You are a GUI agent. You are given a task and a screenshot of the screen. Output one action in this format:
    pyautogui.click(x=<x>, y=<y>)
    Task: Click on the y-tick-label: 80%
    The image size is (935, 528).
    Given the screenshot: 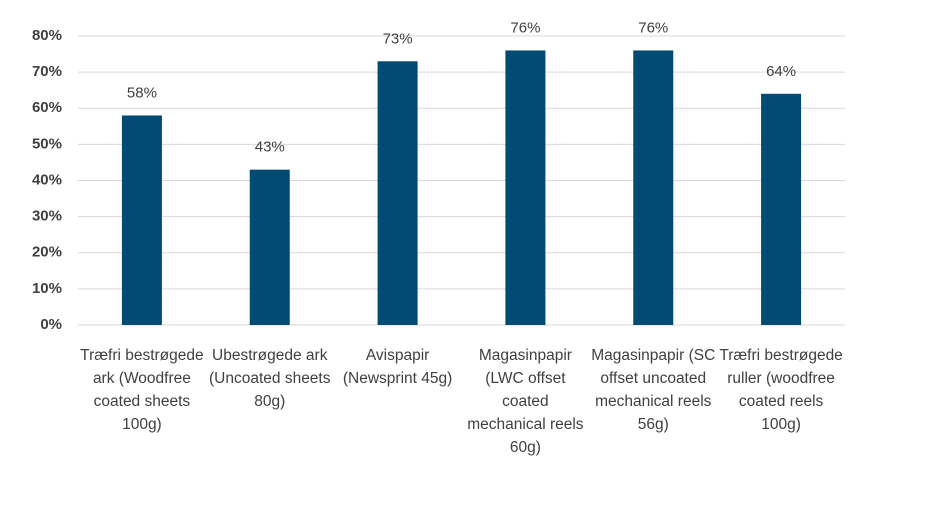 What is the action you would take?
    pyautogui.click(x=47, y=35)
    